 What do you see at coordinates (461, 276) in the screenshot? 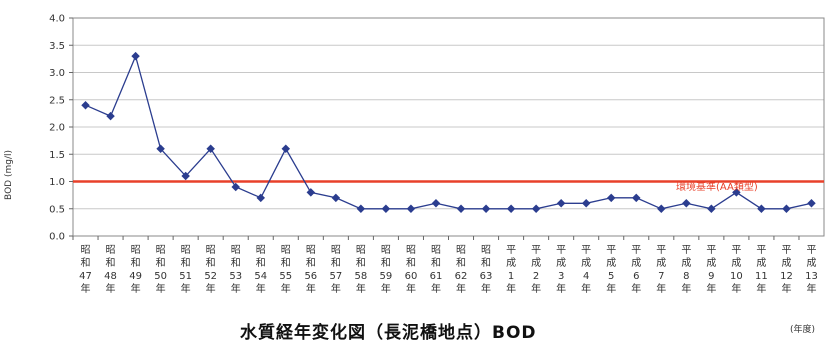
I see `x-tick-label: 62` at bounding box center [461, 276].